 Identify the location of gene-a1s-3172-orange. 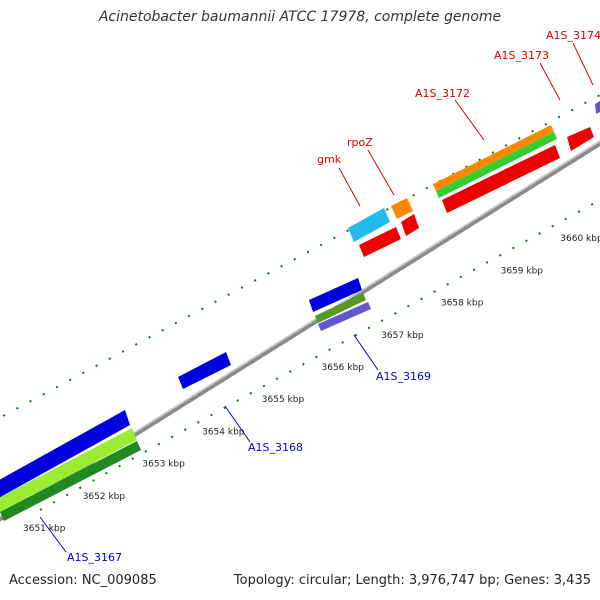
(493, 158).